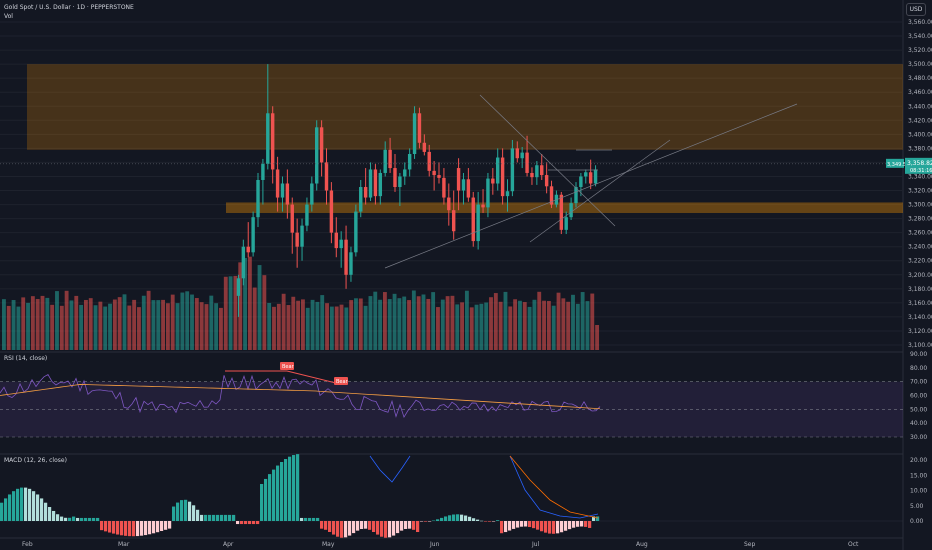 Image resolution: width=932 pixels, height=550 pixels. I want to click on rsi-line, so click(300, 396).